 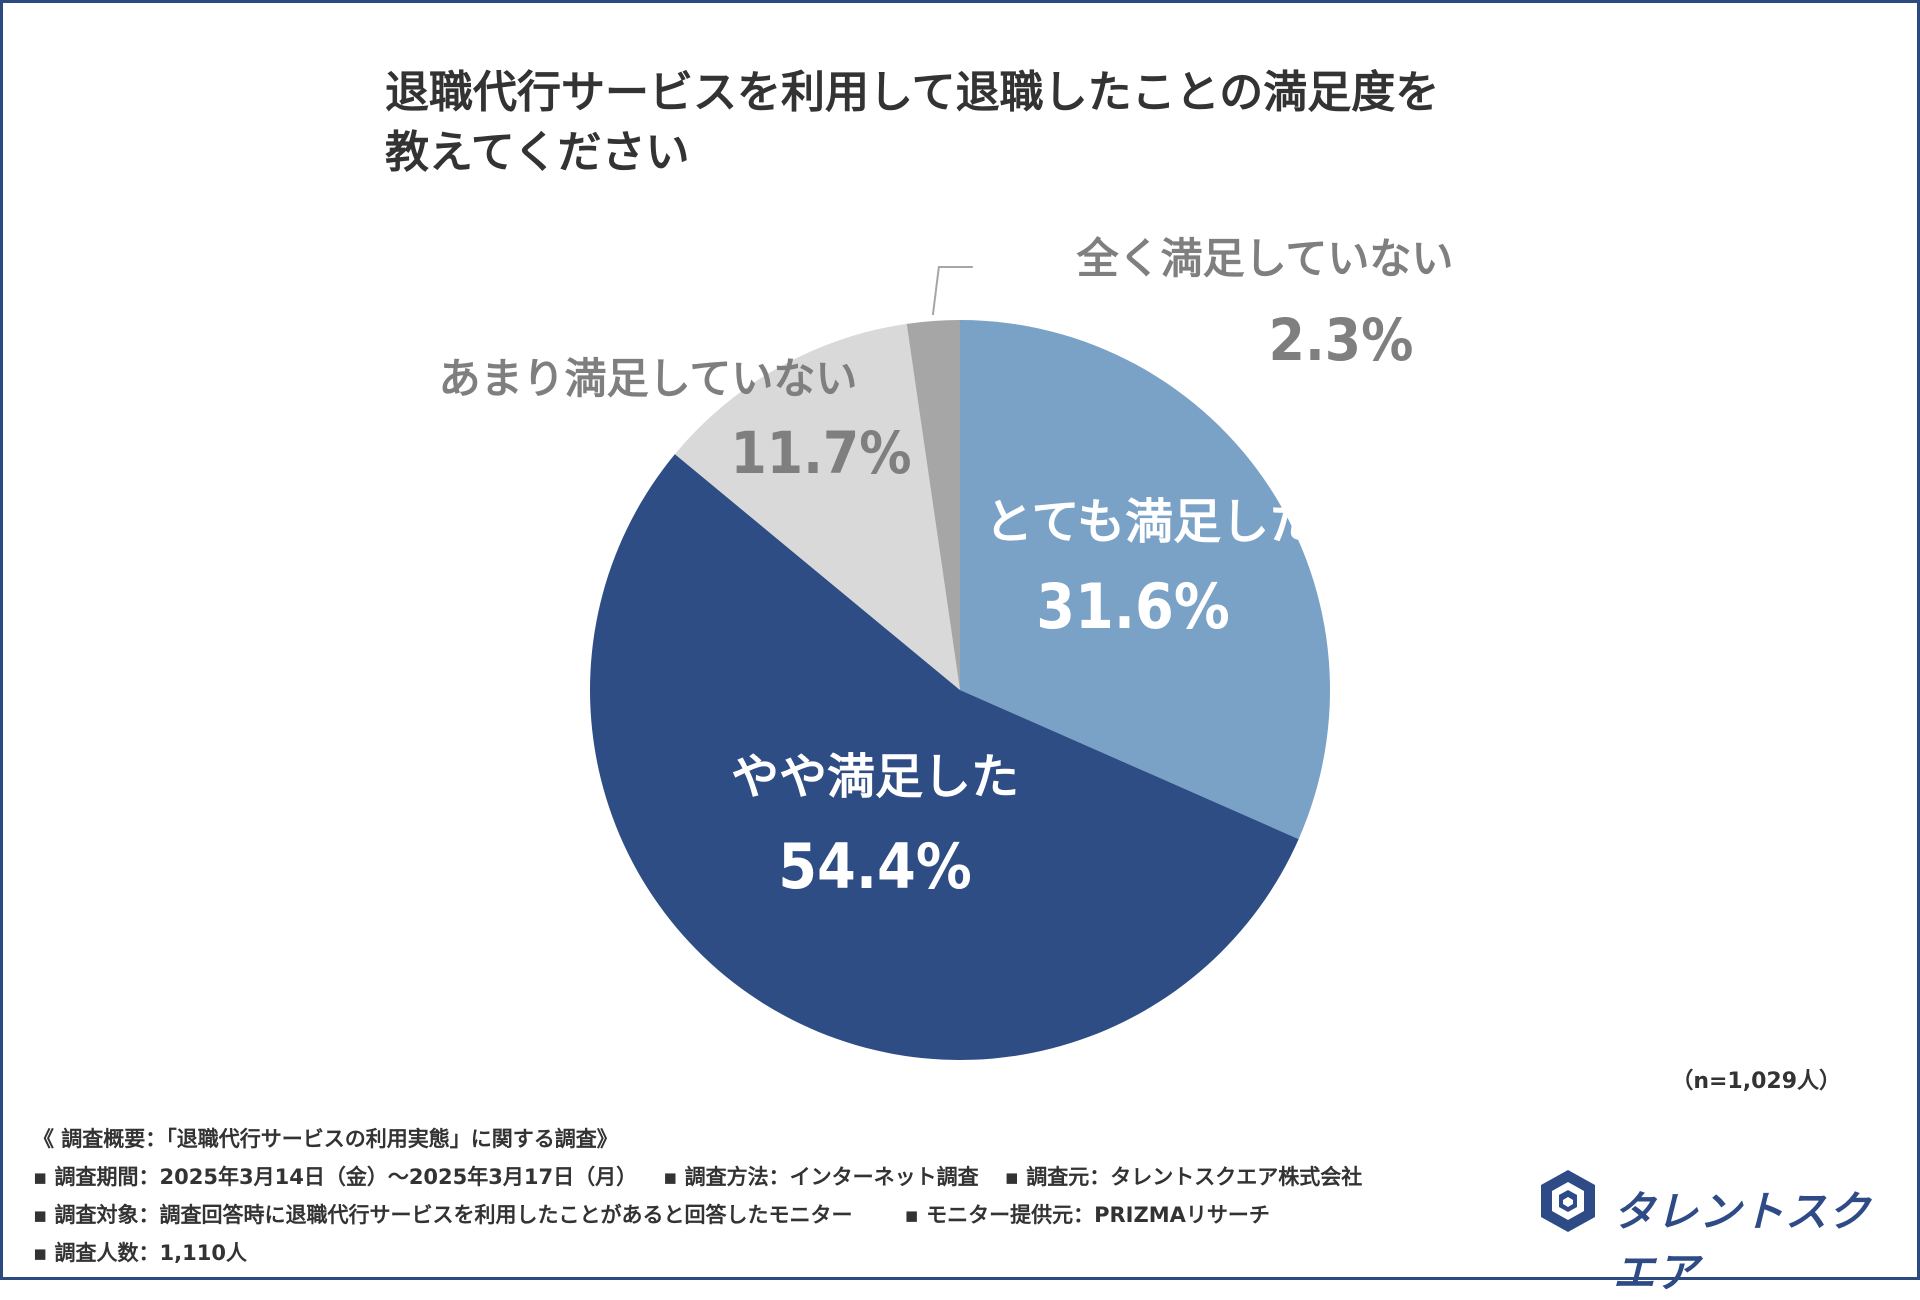 I want to click on logo-cube-icon, so click(x=1568, y=1201).